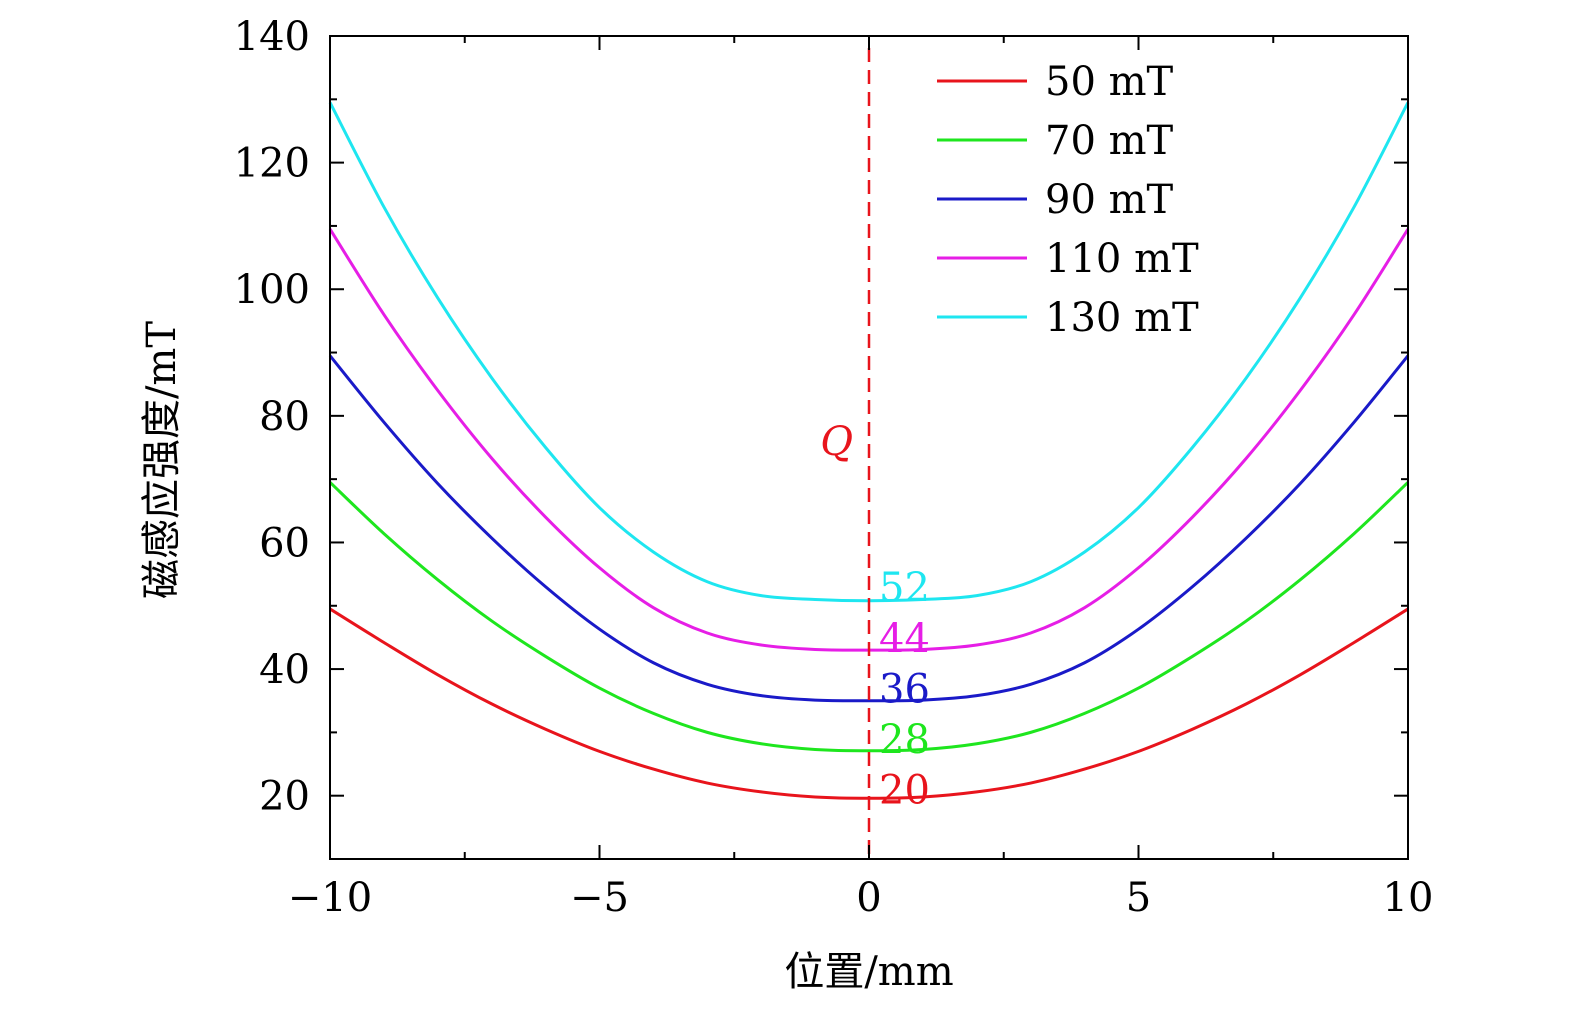 The width and height of the screenshot is (1575, 1014). What do you see at coordinates (284, 543) in the screenshot?
I see `y-tick-label: 60` at bounding box center [284, 543].